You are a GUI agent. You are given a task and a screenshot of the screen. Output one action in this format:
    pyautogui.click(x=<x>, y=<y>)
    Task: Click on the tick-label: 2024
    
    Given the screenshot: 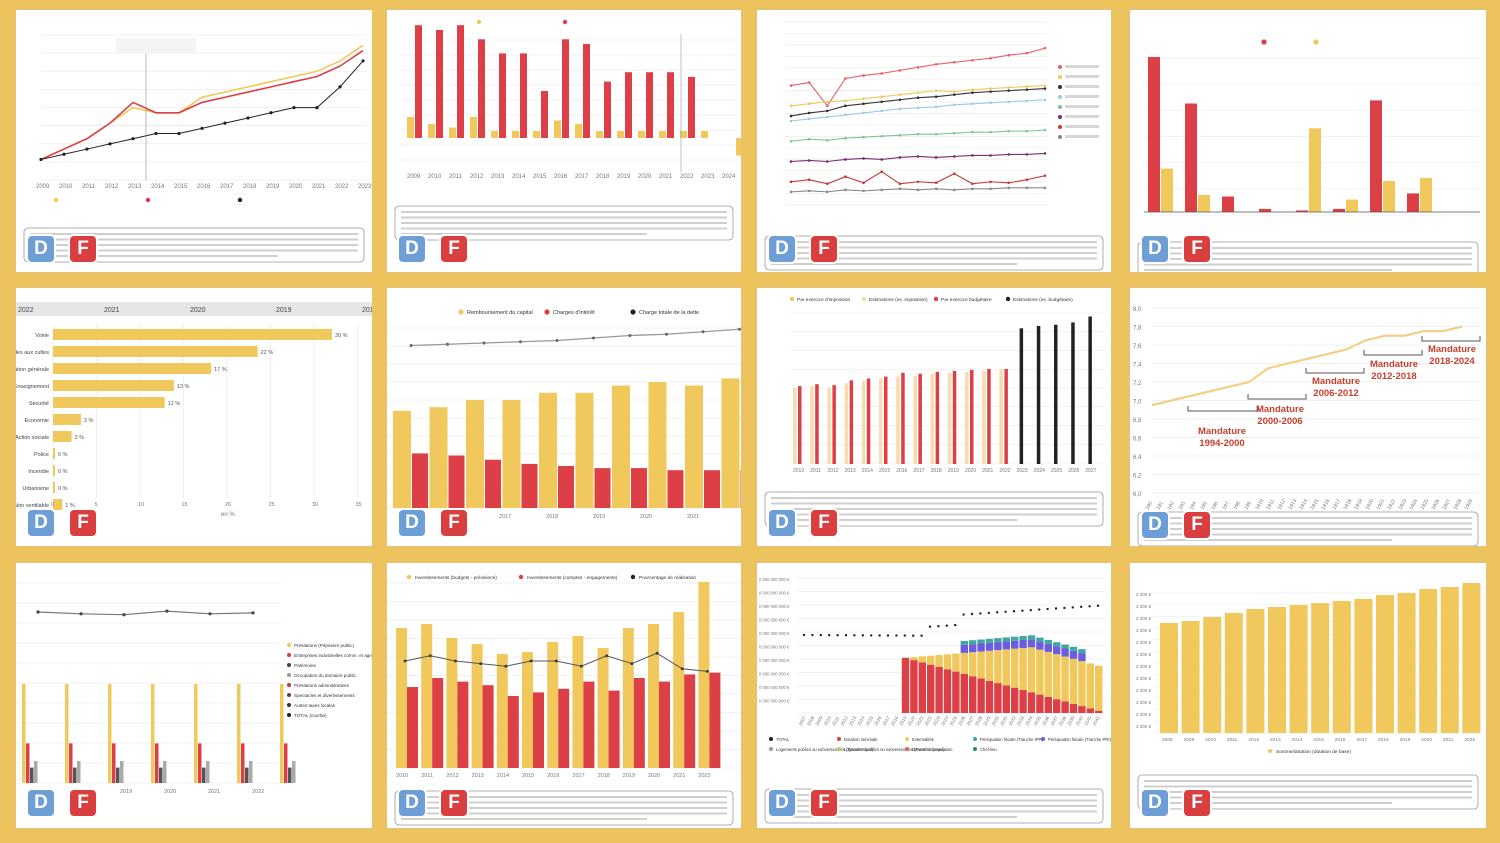 What is the action you would take?
    pyautogui.click(x=1039, y=471)
    